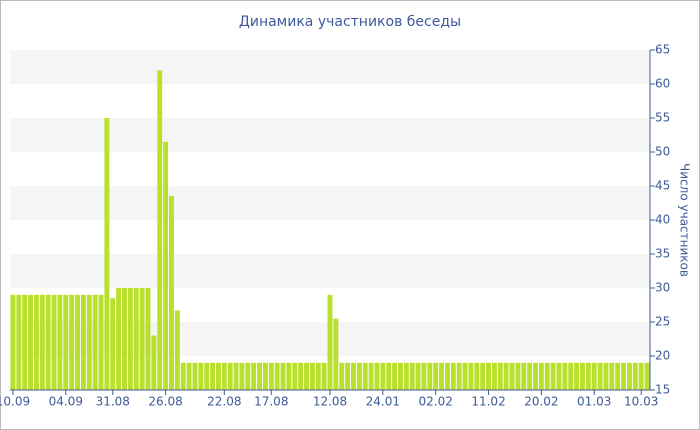 The width and height of the screenshot is (700, 430). I want to click on x-tick-label: 17.08, so click(271, 402).